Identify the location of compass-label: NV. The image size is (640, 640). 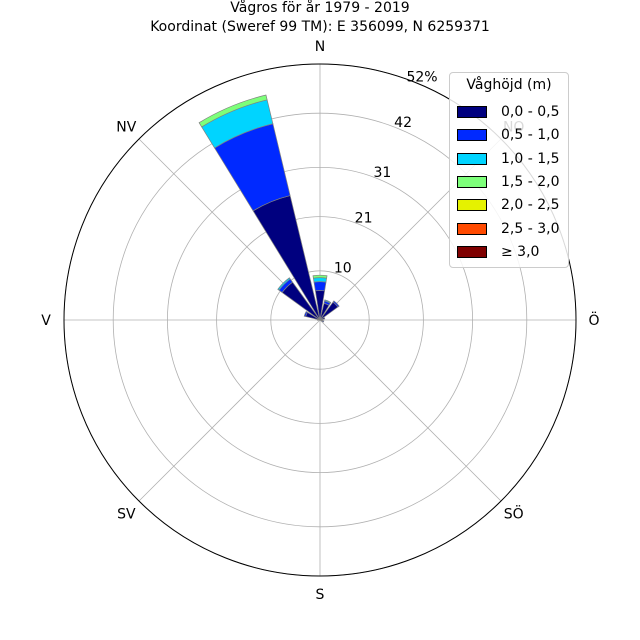
(126, 127).